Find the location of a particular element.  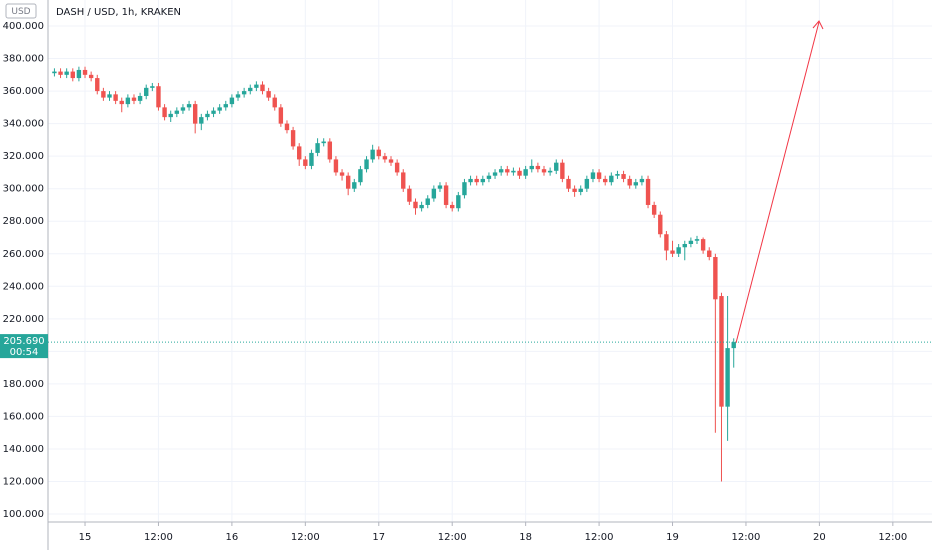

currency-box is located at coordinates (21, 11).